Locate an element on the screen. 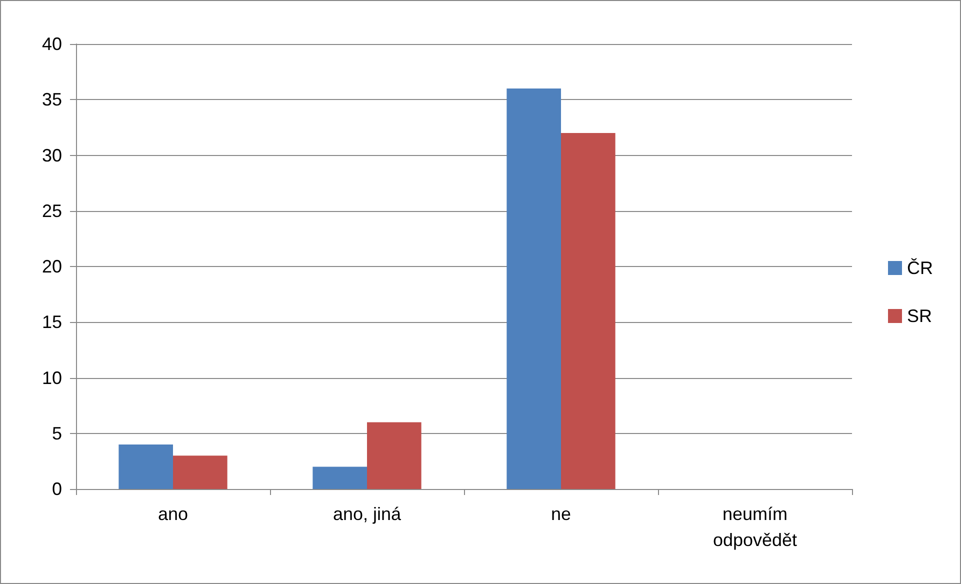 This screenshot has height=584, width=961. y-tick-label: 40 is located at coordinates (52, 44).